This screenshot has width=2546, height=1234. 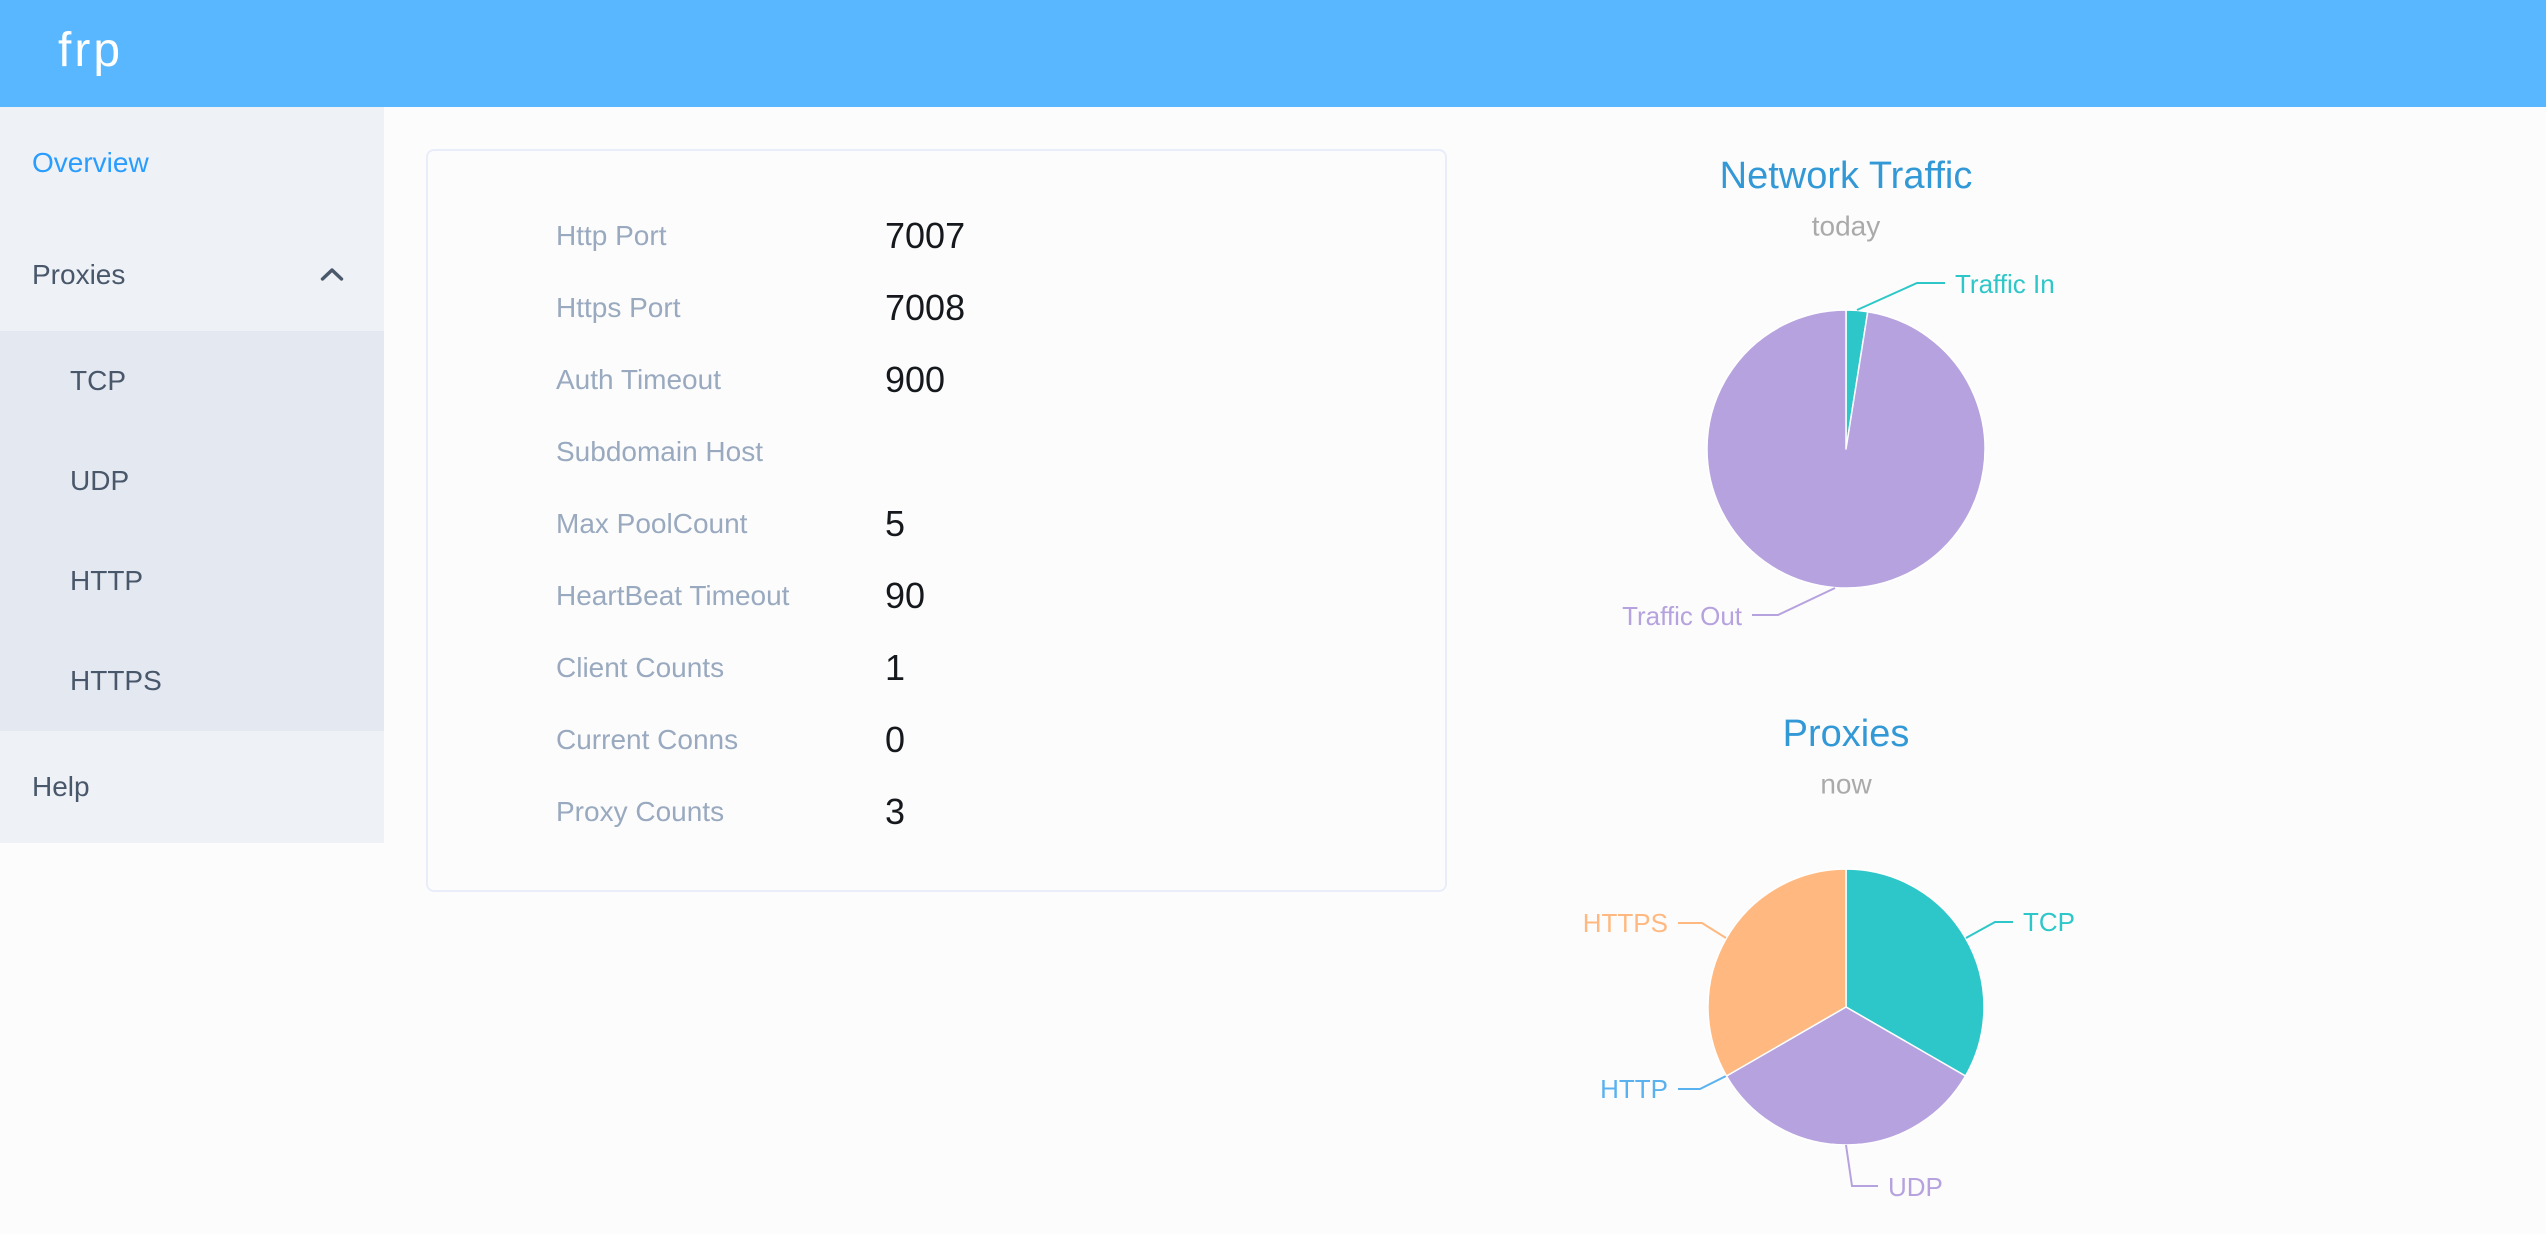 What do you see at coordinates (895, 667) in the screenshot?
I see `server-info-value: 1` at bounding box center [895, 667].